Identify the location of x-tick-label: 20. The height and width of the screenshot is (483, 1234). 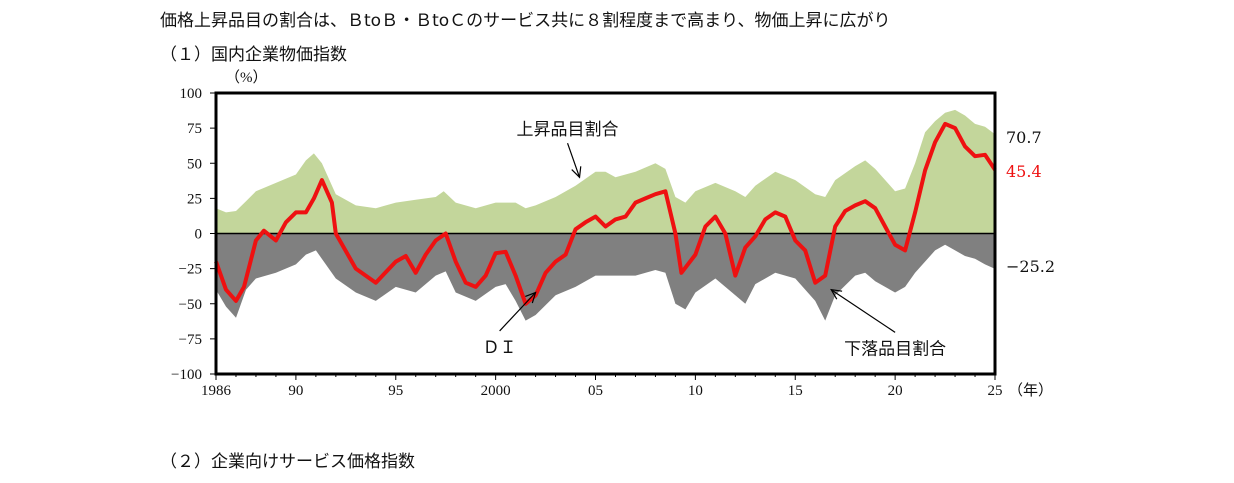
(895, 391).